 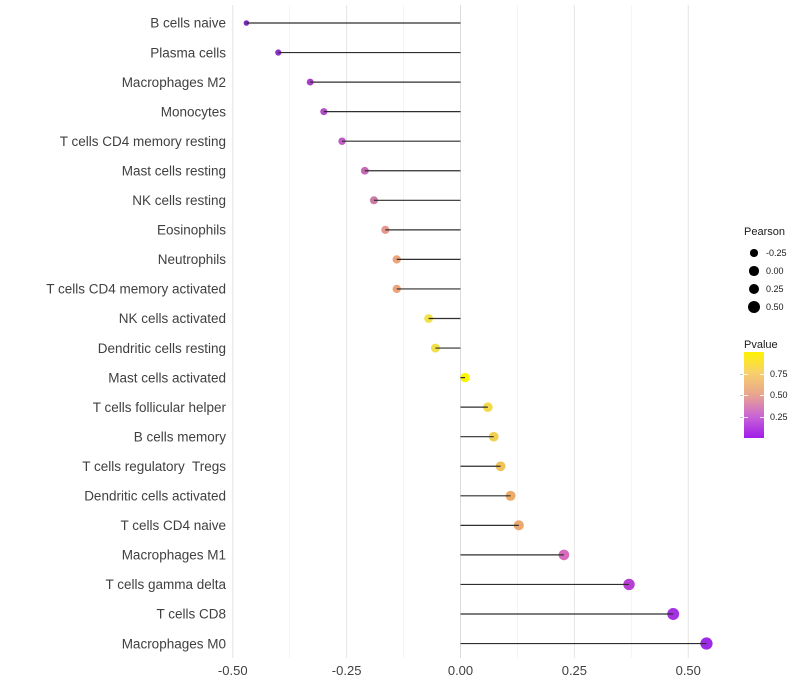 What do you see at coordinates (775, 307) in the screenshot?
I see `legend-size-label: 0.50` at bounding box center [775, 307].